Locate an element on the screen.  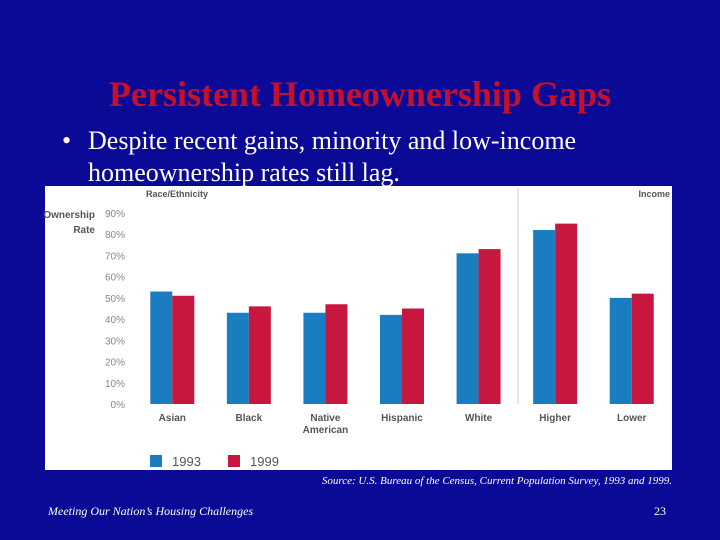
y-tick-label: 50% is located at coordinates (115, 299).